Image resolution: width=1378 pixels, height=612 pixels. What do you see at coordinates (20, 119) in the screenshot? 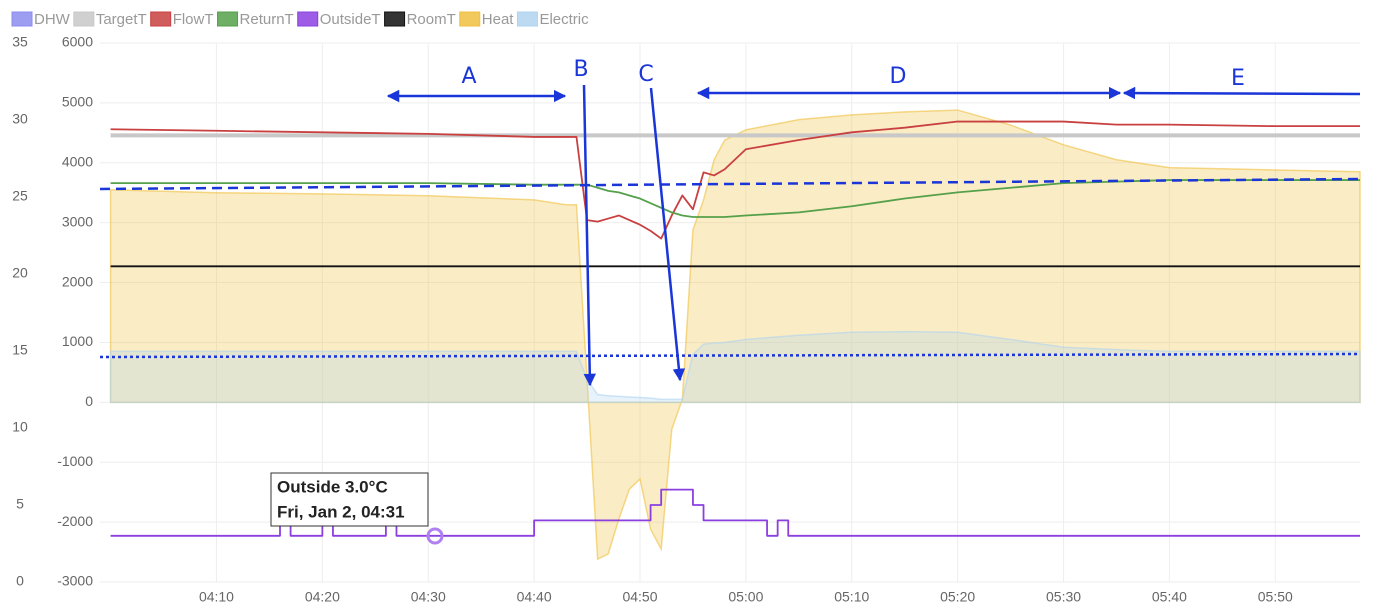
I see `y-tick-label: 30` at bounding box center [20, 119].